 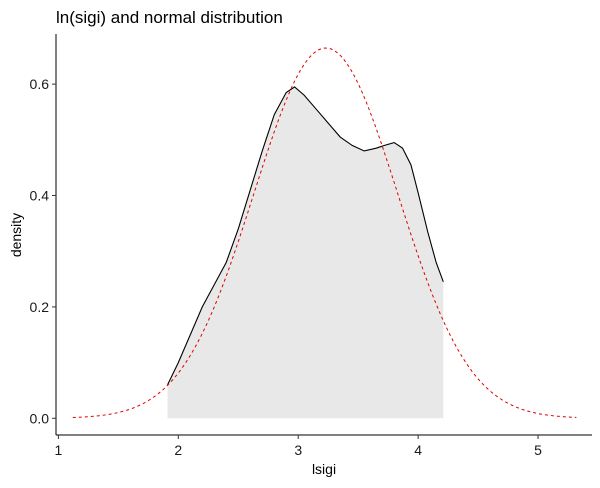 I want to click on y-tick-label: 0.0, so click(x=40, y=418).